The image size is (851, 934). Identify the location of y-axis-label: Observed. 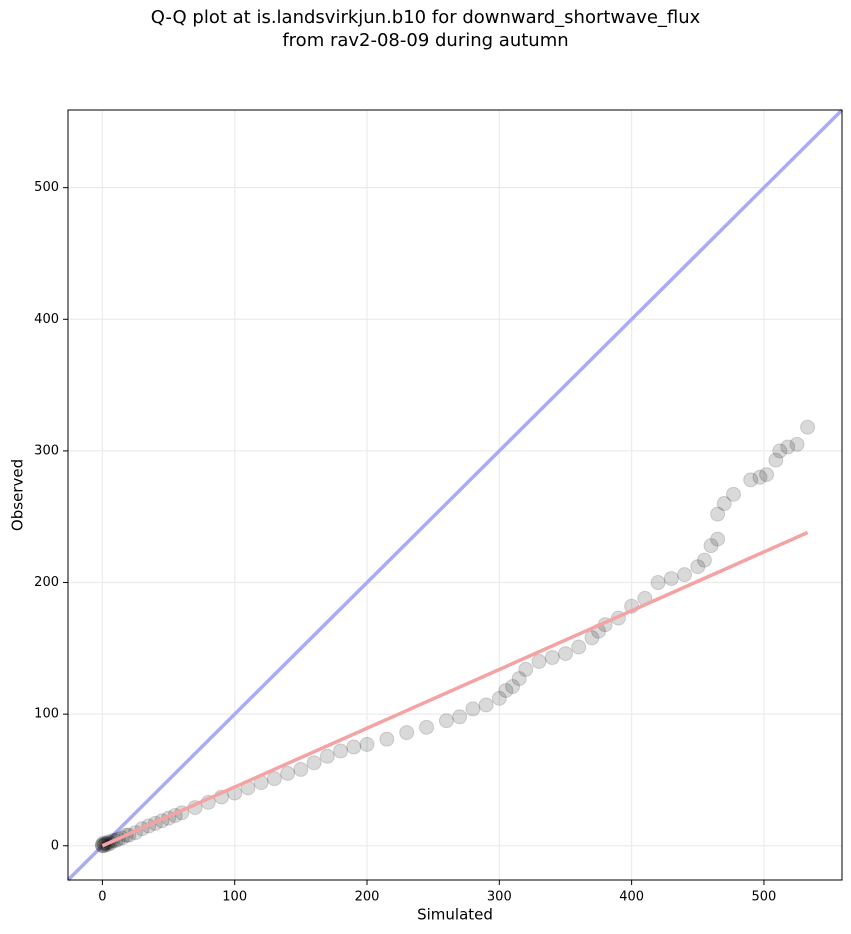
(18, 495).